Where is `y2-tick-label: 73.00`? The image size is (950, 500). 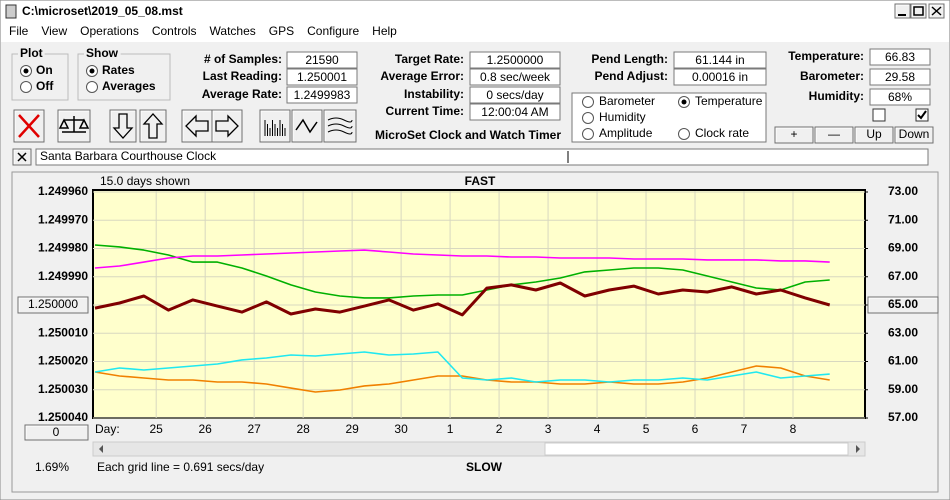
y2-tick-label: 73.00 is located at coordinates (903, 191).